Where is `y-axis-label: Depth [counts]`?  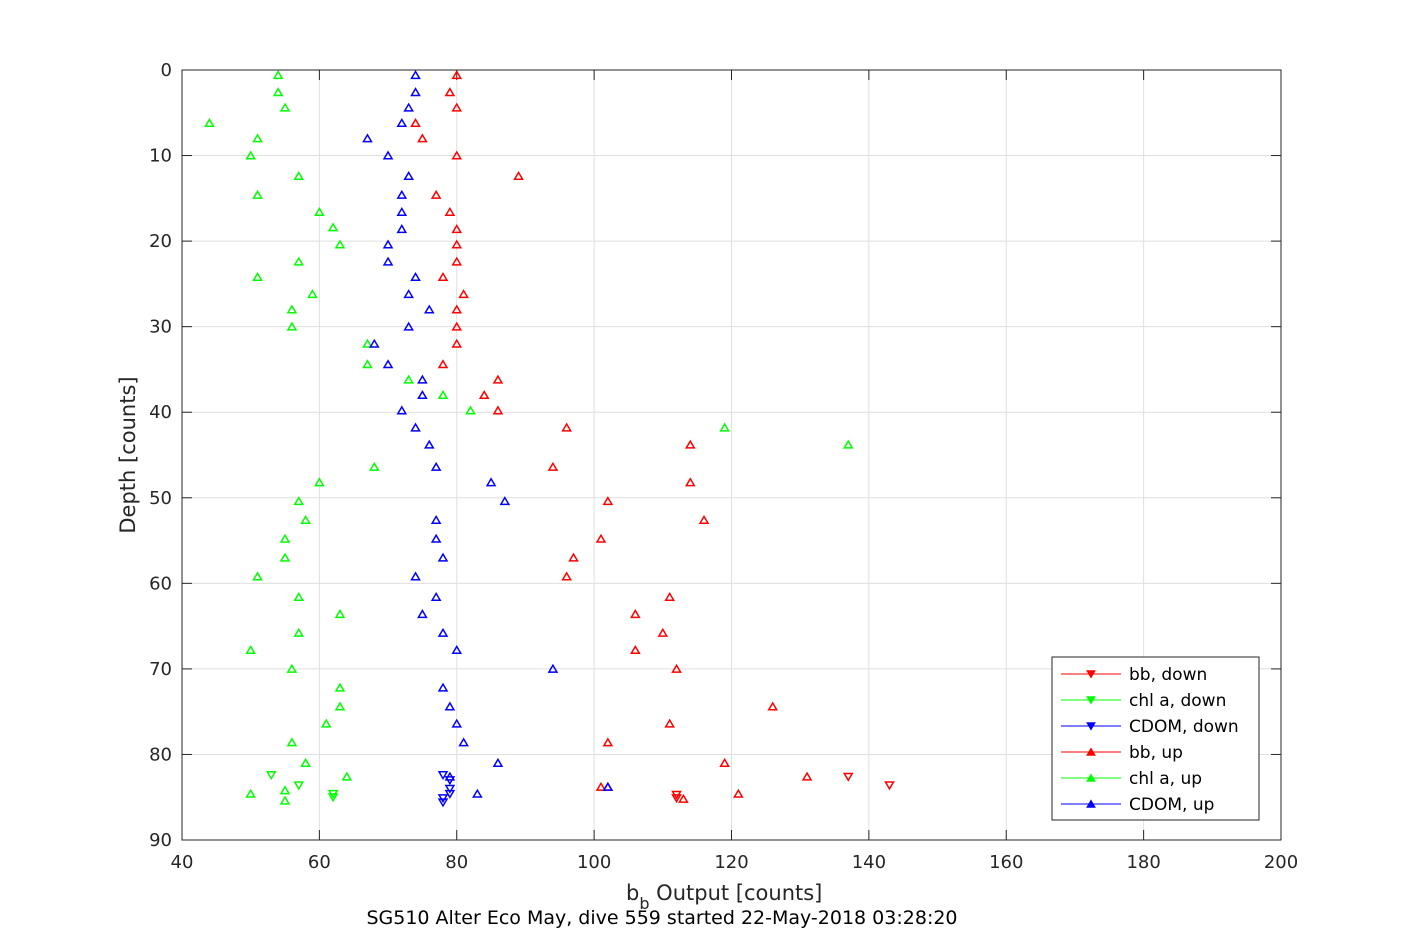
y-axis-label: Depth [counts] is located at coordinates (128, 454).